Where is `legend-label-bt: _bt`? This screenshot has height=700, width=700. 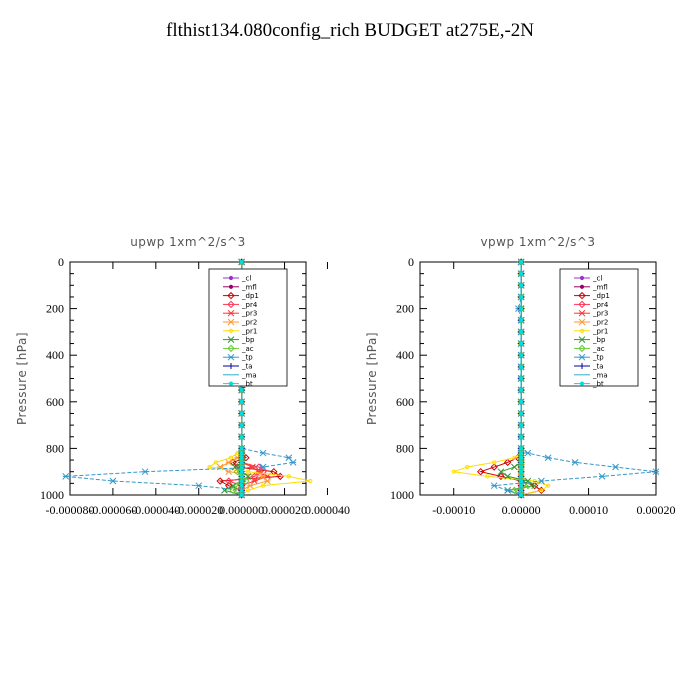 legend-label-bt: _bt is located at coordinates (598, 384).